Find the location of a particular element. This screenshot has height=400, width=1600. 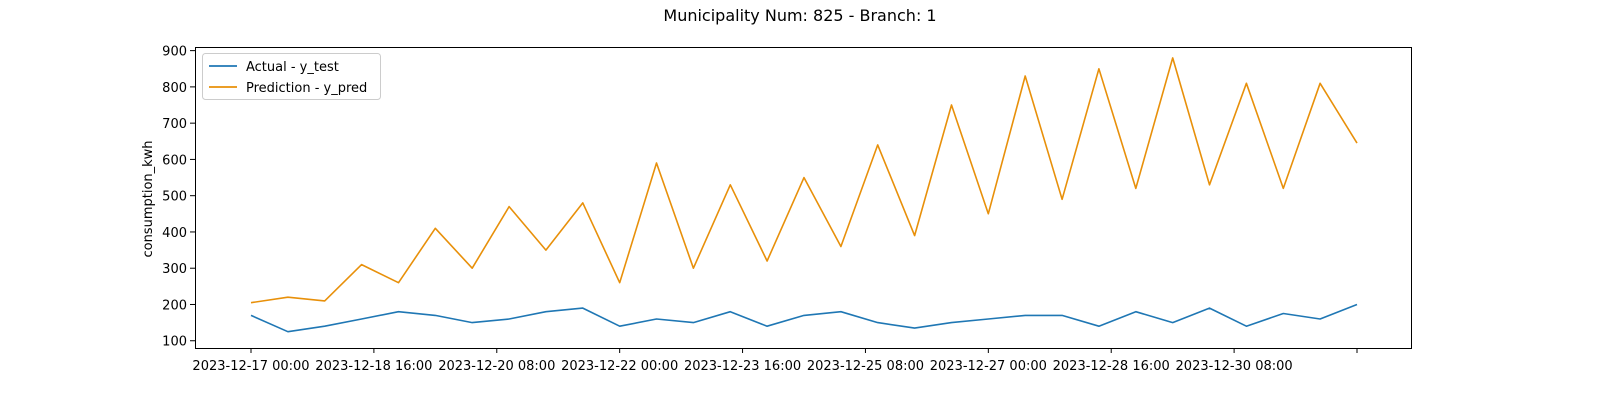

x-tick-label: 2023-12-18 16:00 is located at coordinates (373, 366).